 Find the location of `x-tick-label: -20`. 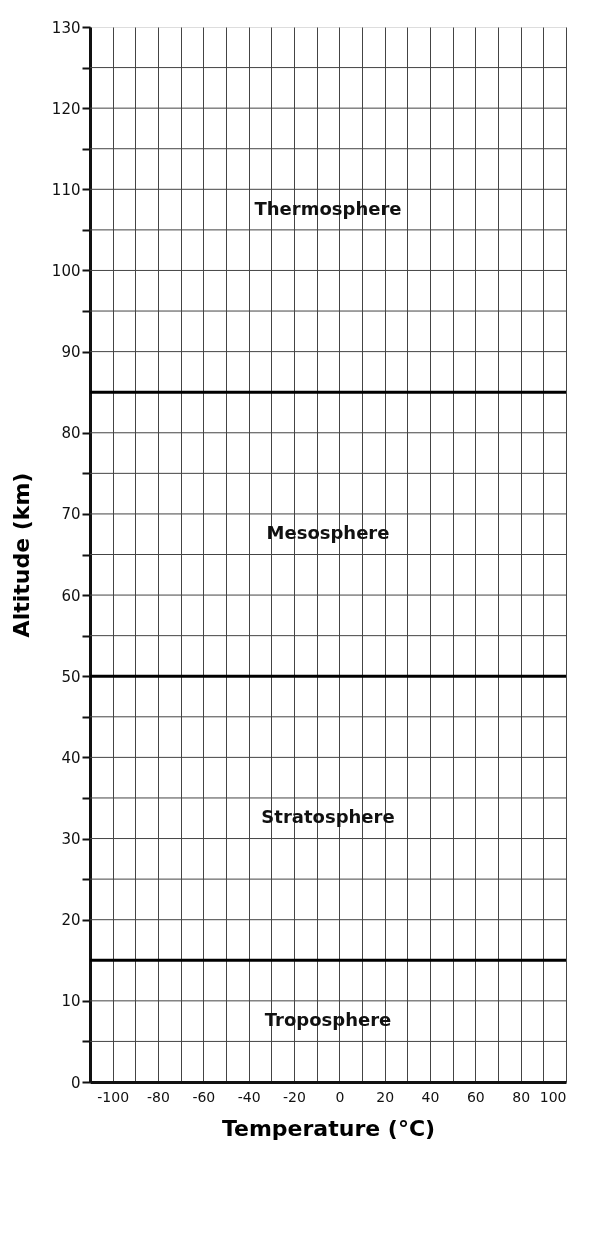

x-tick-label: -20 is located at coordinates (294, 1096).